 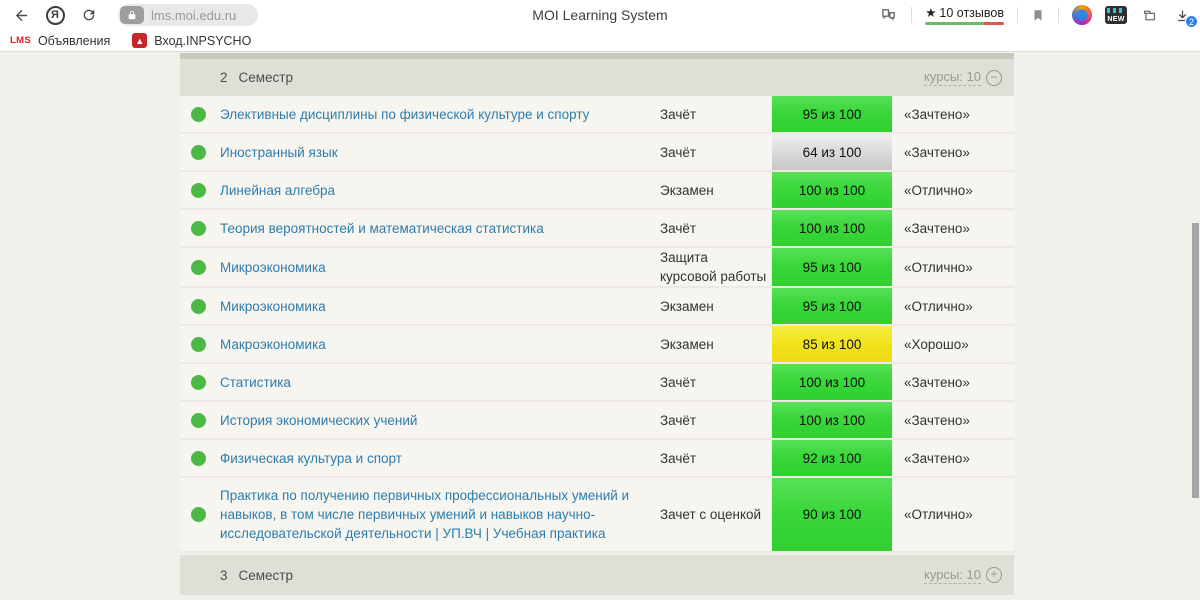 I want to click on downloads-button: 2, so click(x=1185, y=16).